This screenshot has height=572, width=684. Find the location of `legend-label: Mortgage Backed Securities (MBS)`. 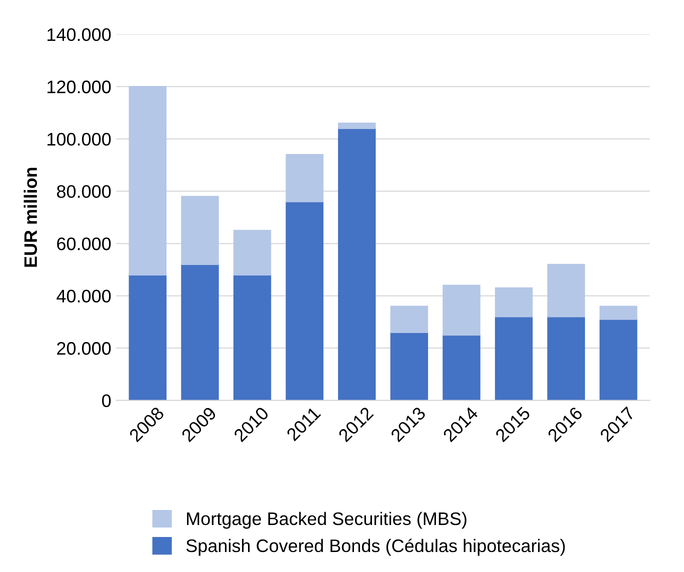

legend-label: Mortgage Backed Securities (MBS) is located at coordinates (326, 520).